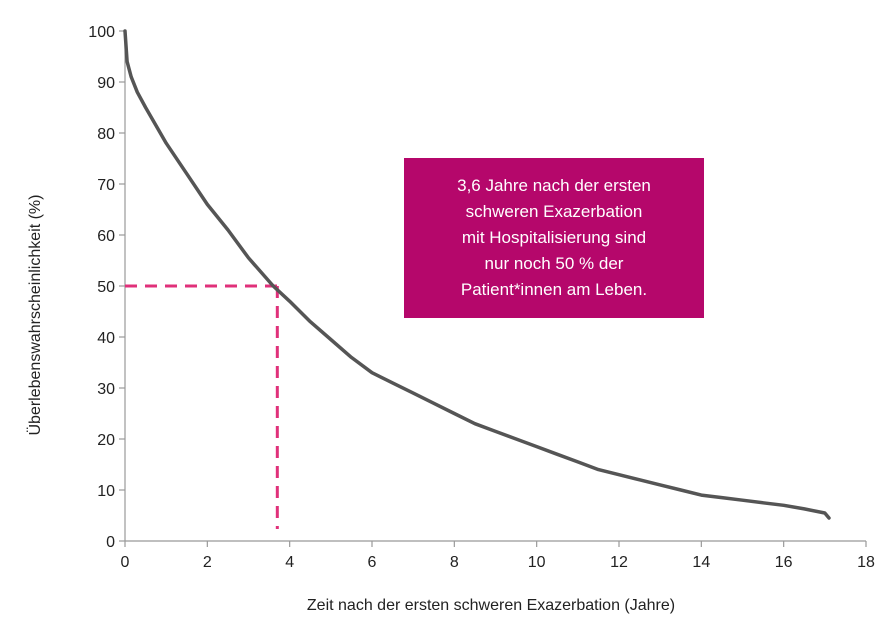 This screenshot has height=632, width=894. I want to click on y-tick-label: 70, so click(106, 185).